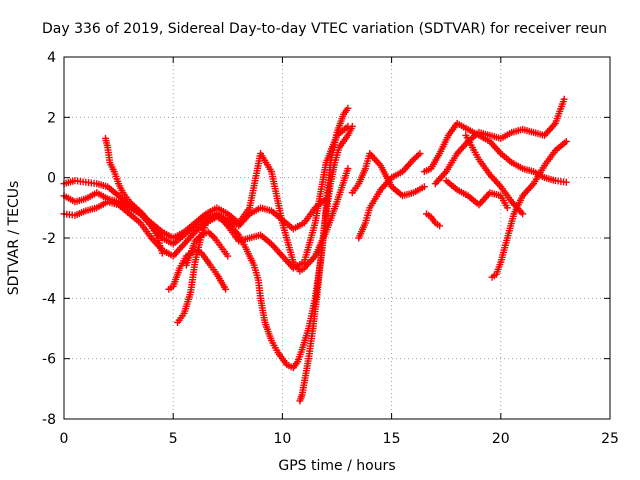 The height and width of the screenshot is (480, 640). I want to click on y-tick-label: 4, so click(51, 58).